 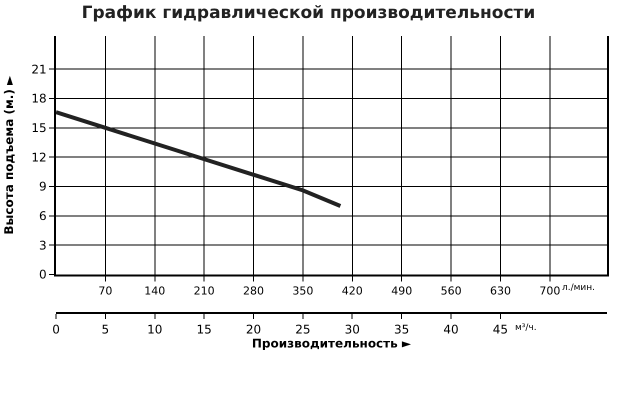 I want to click on x2-tick-label: 490, so click(x=401, y=291).